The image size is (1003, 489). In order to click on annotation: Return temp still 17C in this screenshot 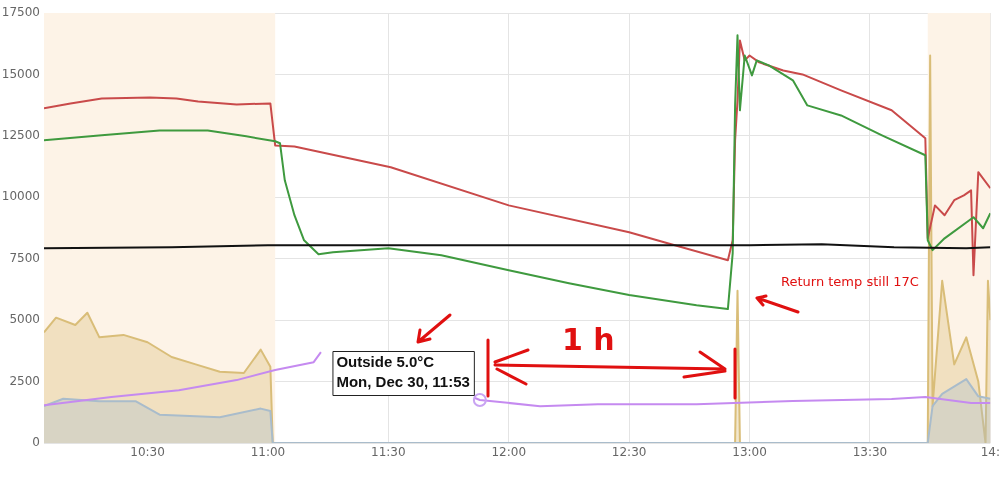, I will do `click(850, 281)`.